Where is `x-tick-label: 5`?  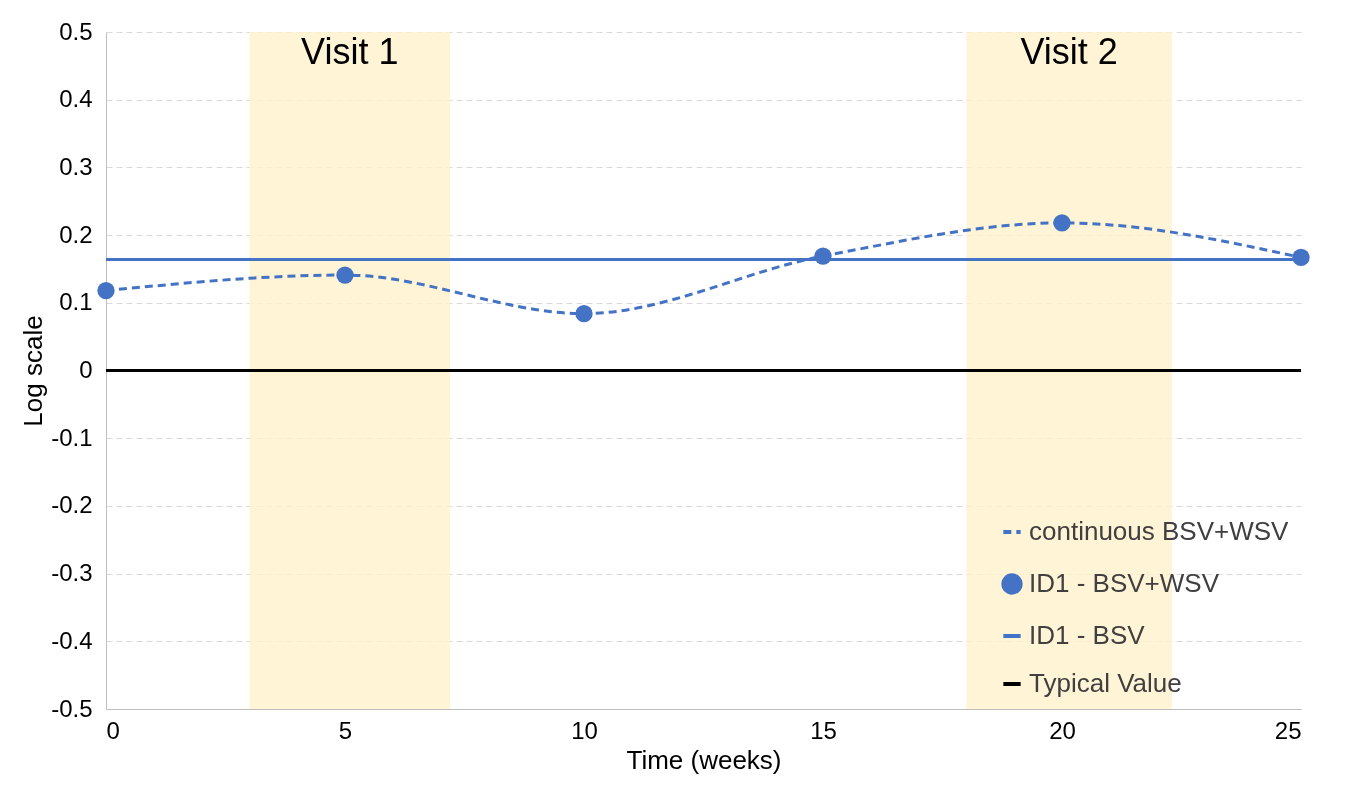
x-tick-label: 5 is located at coordinates (345, 730).